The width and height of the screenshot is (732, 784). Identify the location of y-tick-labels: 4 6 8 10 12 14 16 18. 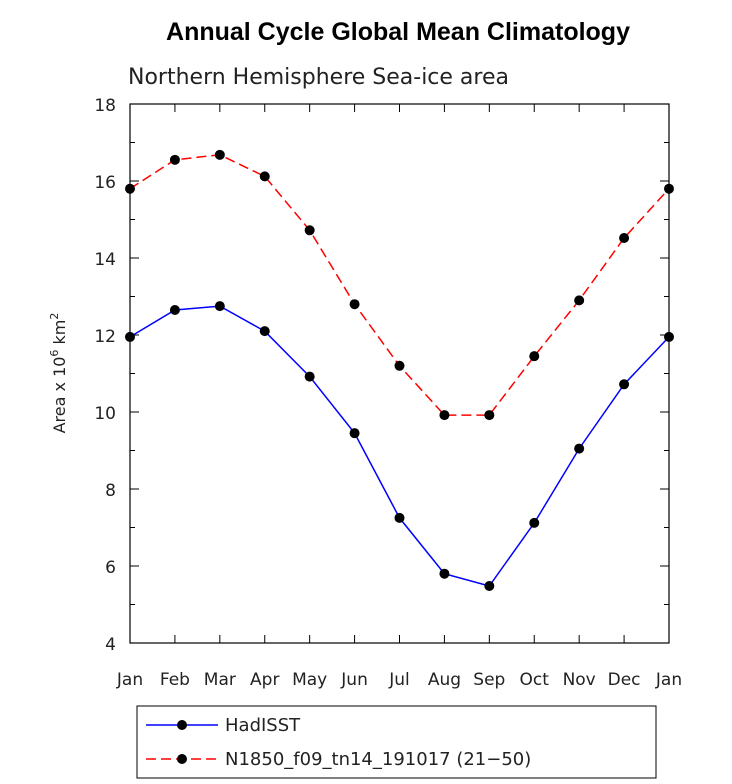
(105, 375).